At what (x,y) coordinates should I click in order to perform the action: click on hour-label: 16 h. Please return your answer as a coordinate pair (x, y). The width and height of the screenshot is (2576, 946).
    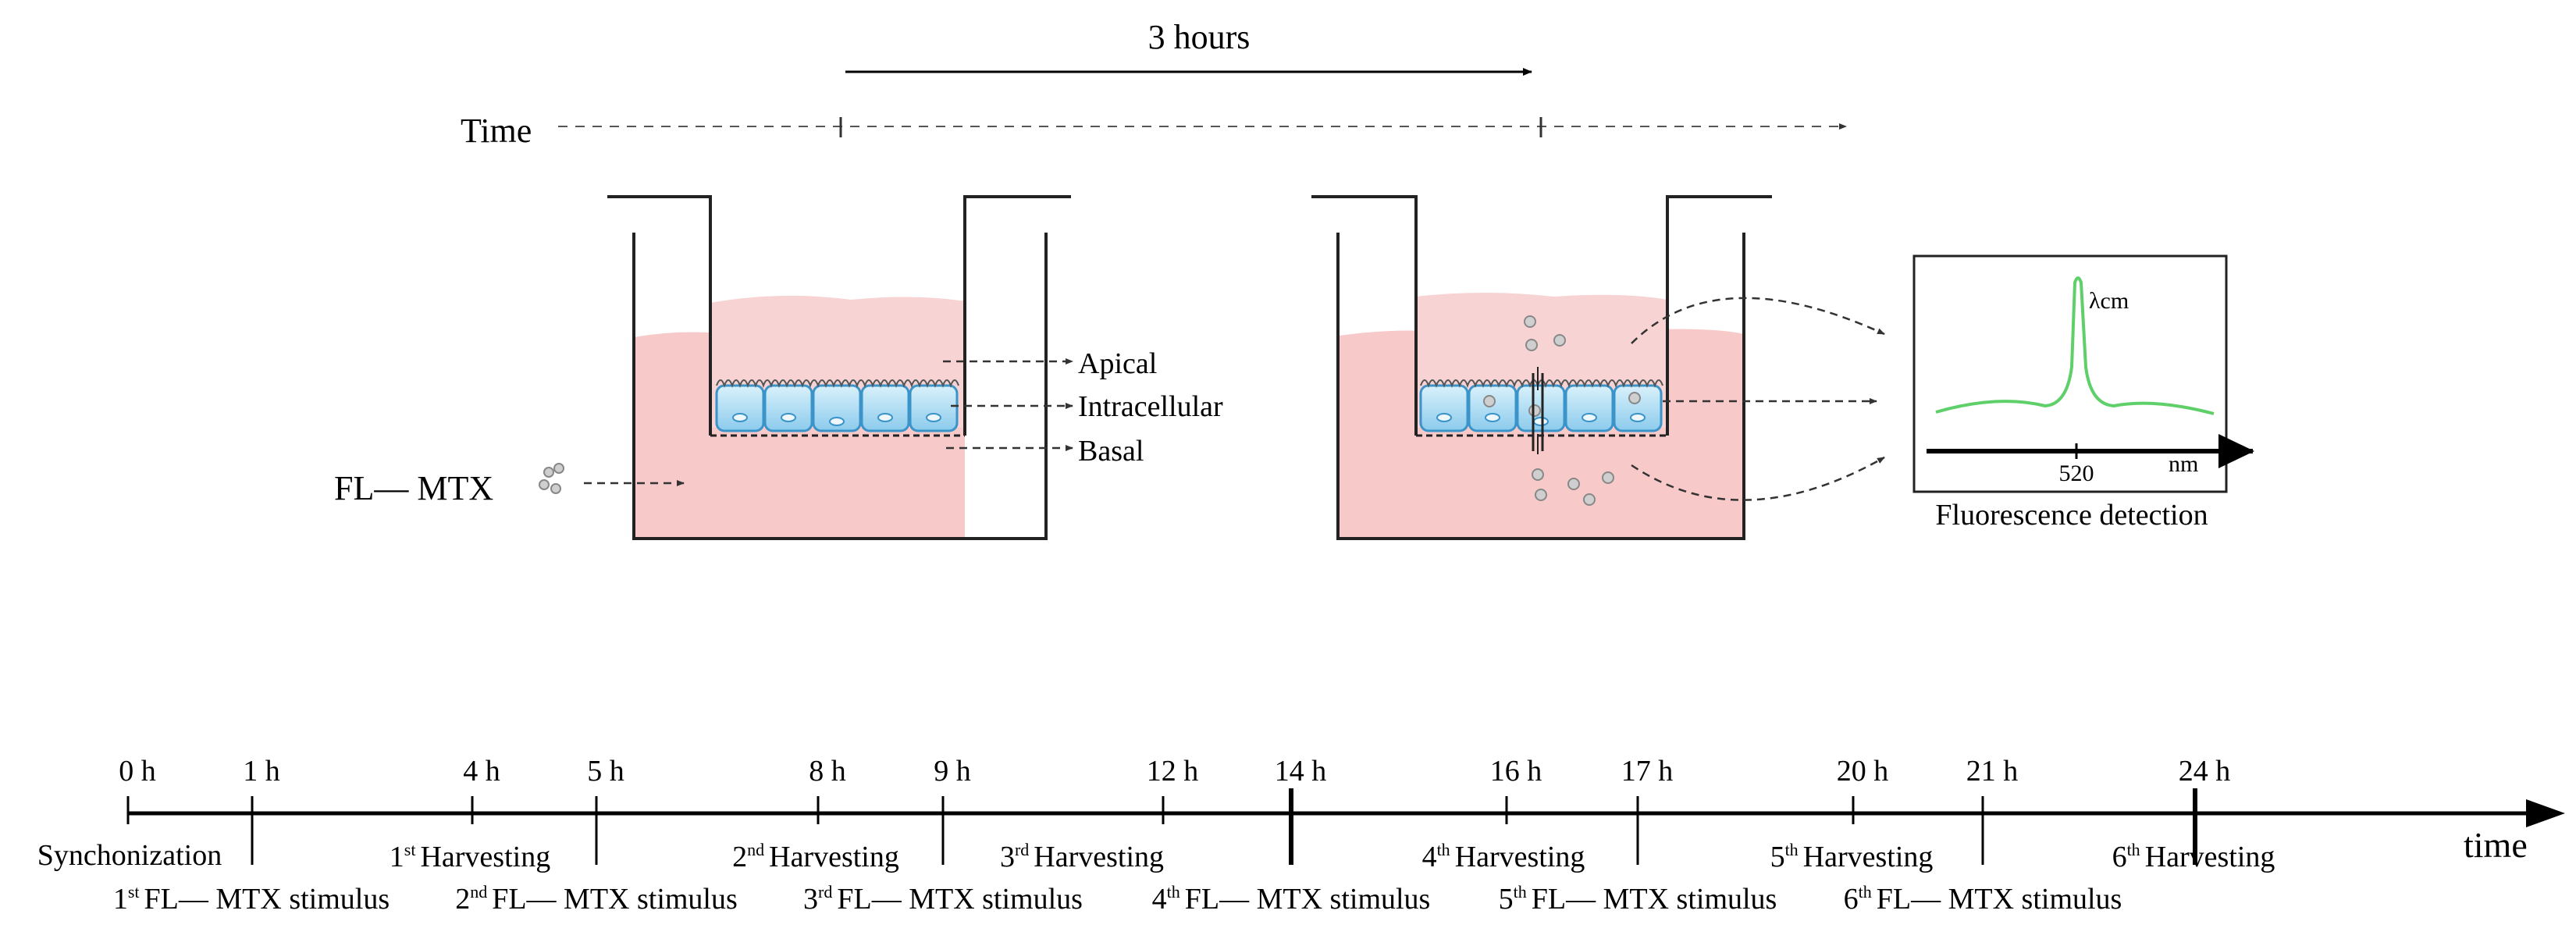
    Looking at the image, I should click on (1516, 771).